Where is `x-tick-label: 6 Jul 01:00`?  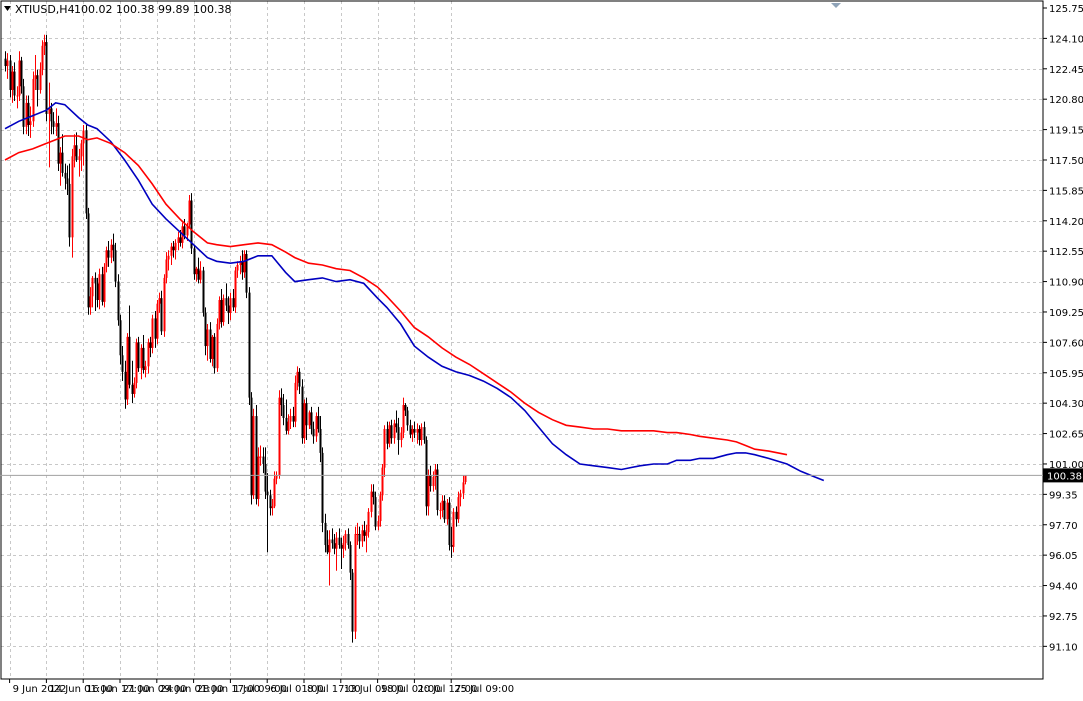
x-tick-label: 6 Jul 01:00 is located at coordinates (297, 689).